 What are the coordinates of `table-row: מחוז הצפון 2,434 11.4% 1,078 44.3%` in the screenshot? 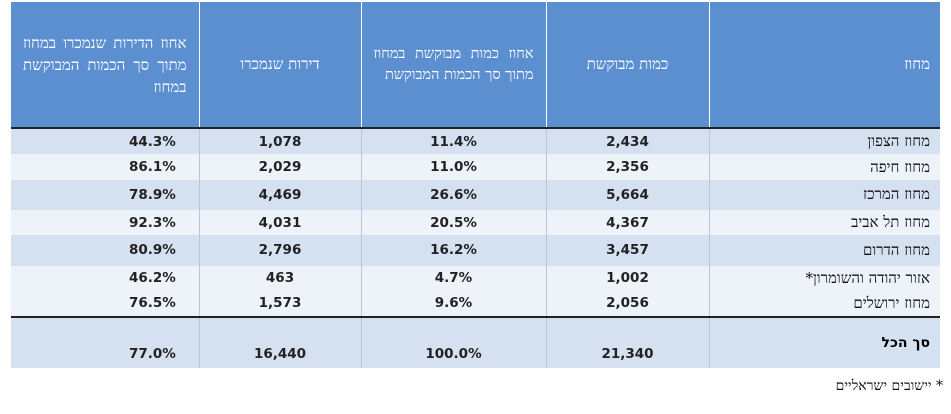 It's located at (475, 141).